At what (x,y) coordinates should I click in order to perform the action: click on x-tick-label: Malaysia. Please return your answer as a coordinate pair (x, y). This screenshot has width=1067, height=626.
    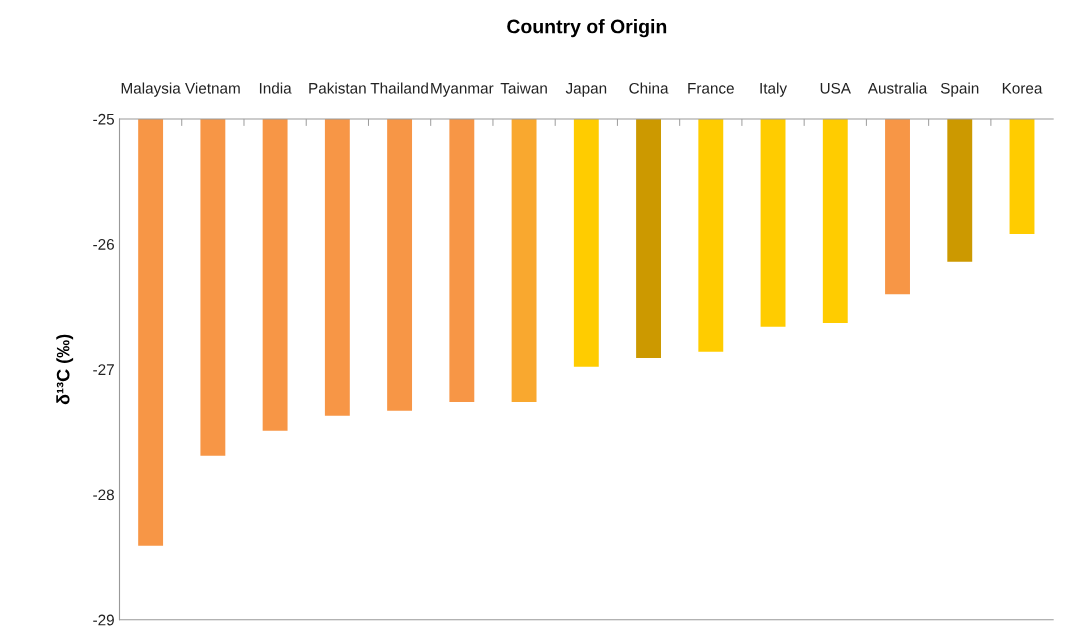
    Looking at the image, I should click on (151, 89).